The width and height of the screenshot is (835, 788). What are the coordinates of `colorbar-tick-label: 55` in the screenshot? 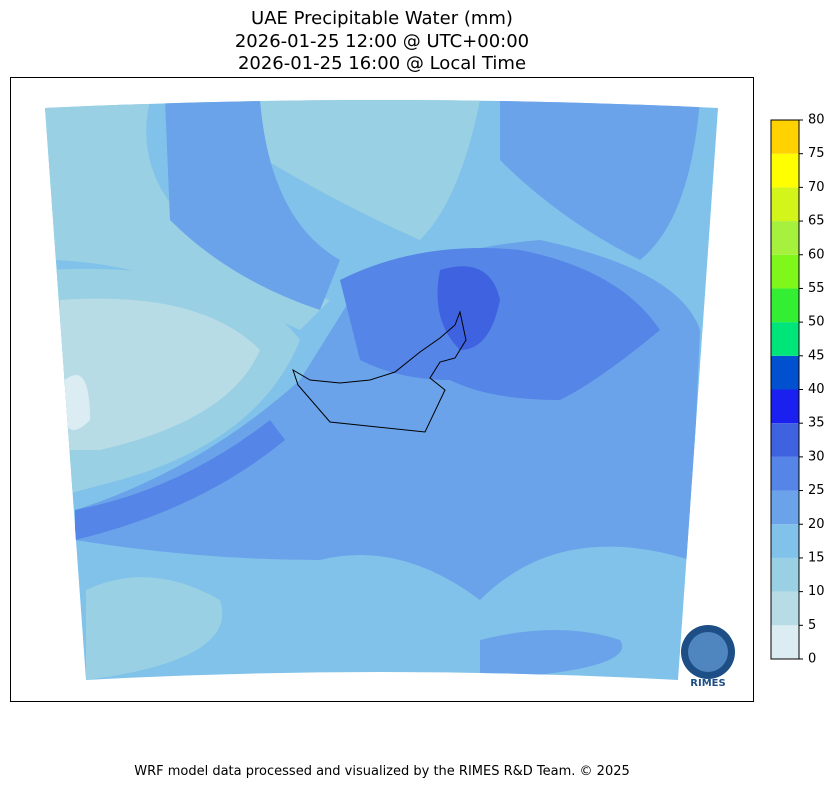 It's located at (816, 288).